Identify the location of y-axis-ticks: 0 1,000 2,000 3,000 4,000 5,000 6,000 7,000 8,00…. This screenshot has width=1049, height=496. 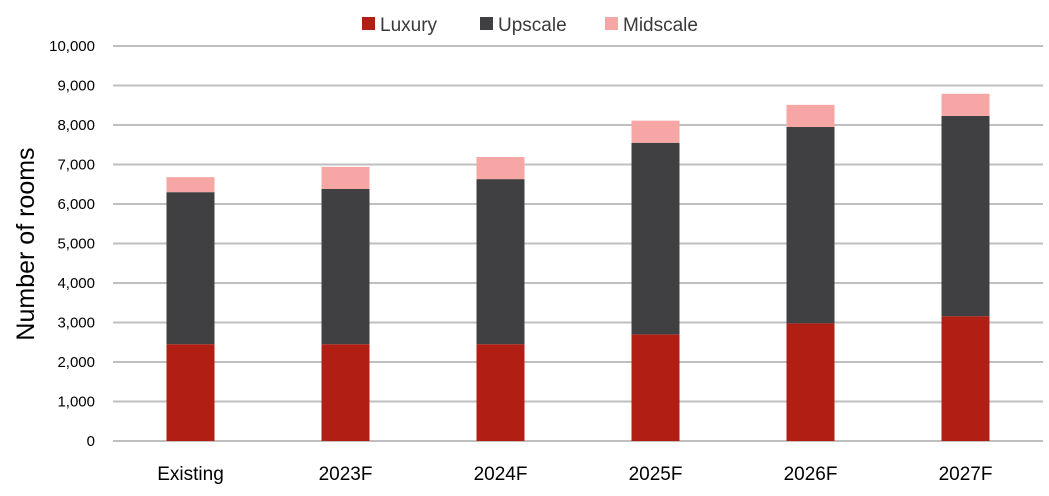
(72, 244).